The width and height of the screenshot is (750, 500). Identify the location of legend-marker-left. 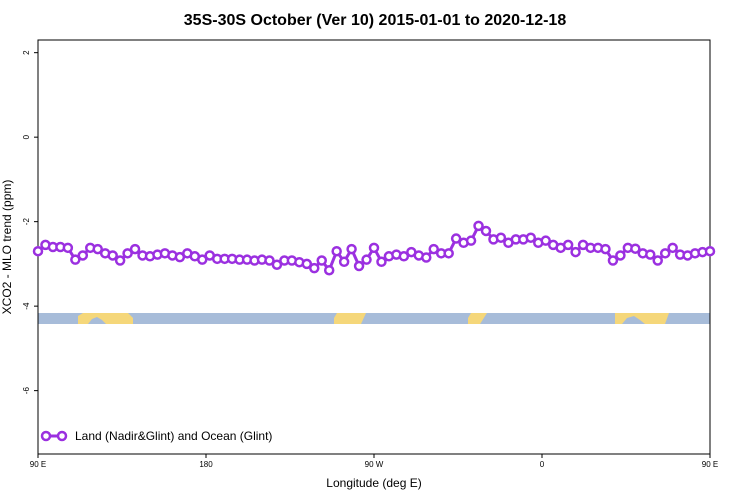
(46, 436).